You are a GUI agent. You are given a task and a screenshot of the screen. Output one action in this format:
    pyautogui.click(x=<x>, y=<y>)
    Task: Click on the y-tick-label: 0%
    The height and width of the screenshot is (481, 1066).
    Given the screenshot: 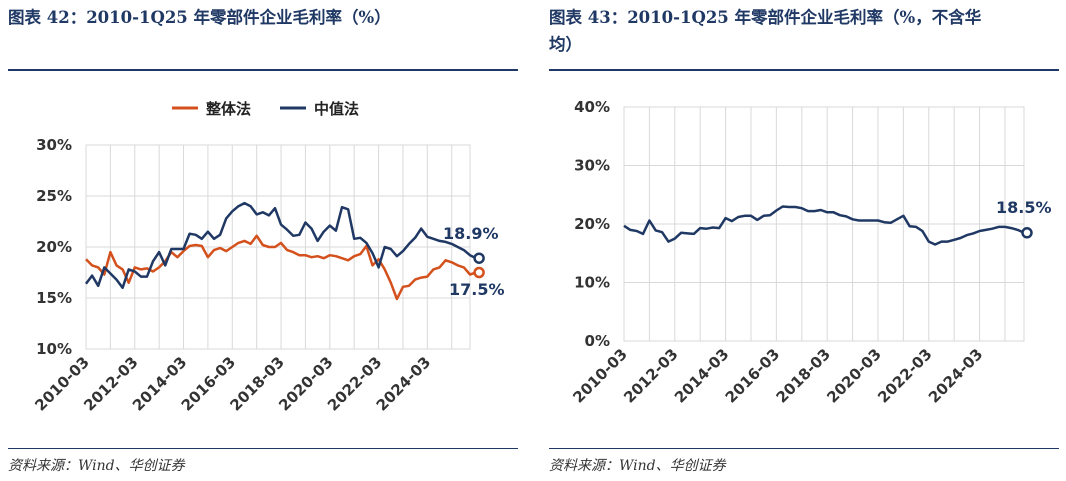 What is the action you would take?
    pyautogui.click(x=597, y=341)
    